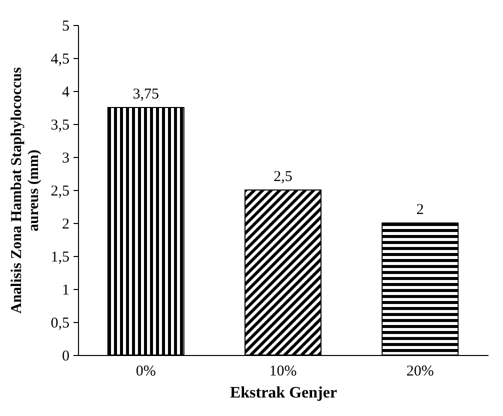 This screenshot has width=503, height=416. I want to click on y-tick-label: 1,5, so click(60, 258).